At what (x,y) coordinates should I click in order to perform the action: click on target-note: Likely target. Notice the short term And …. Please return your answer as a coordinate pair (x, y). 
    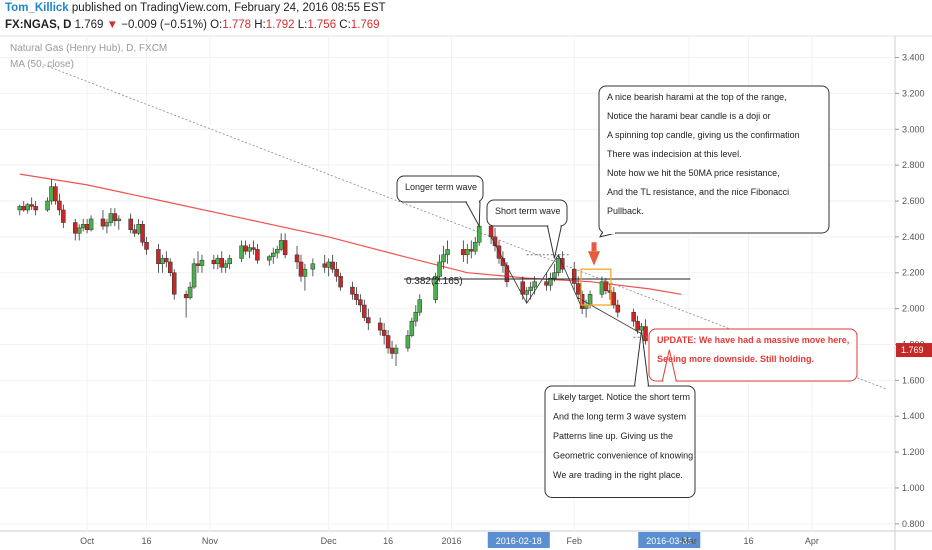
    Looking at the image, I should click on (620, 414).